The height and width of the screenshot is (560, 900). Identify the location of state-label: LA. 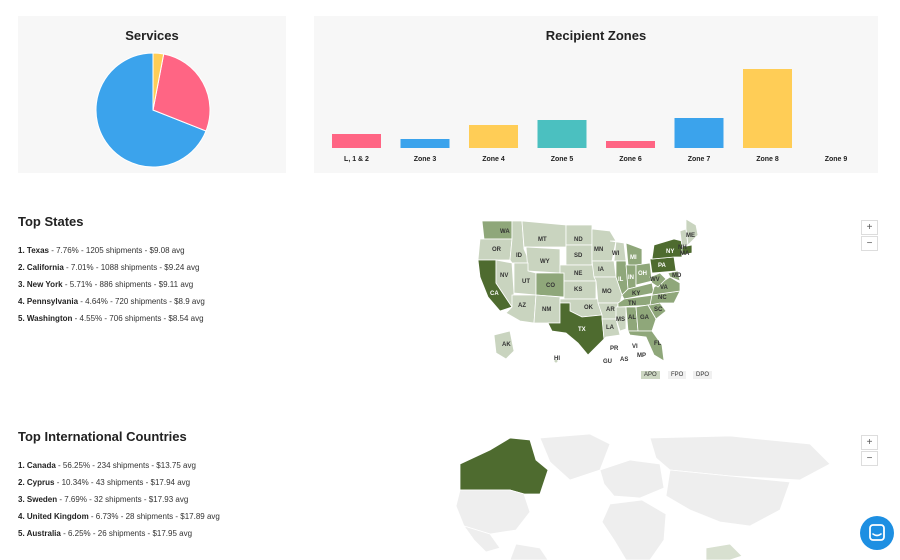
(610, 328).